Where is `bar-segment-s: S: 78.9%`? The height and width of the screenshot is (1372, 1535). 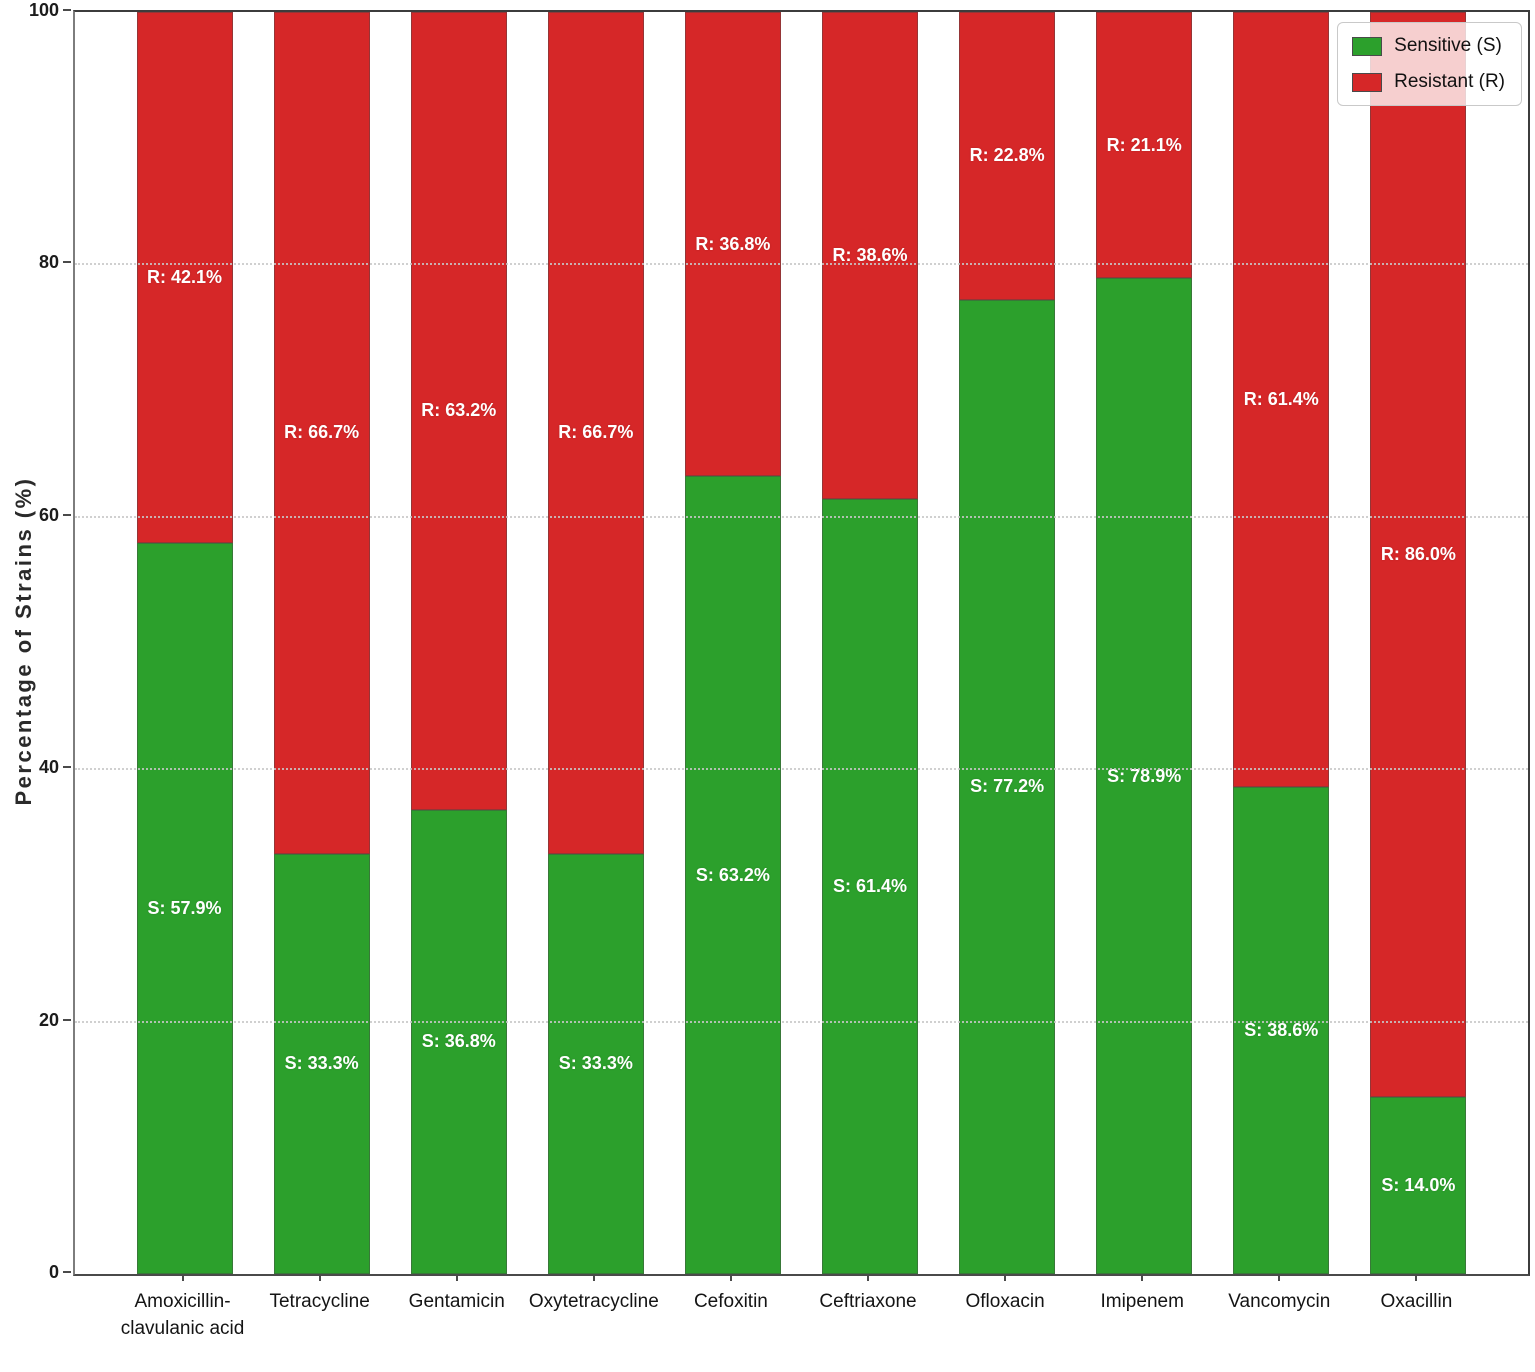 bar-segment-s: S: 78.9% is located at coordinates (1144, 776).